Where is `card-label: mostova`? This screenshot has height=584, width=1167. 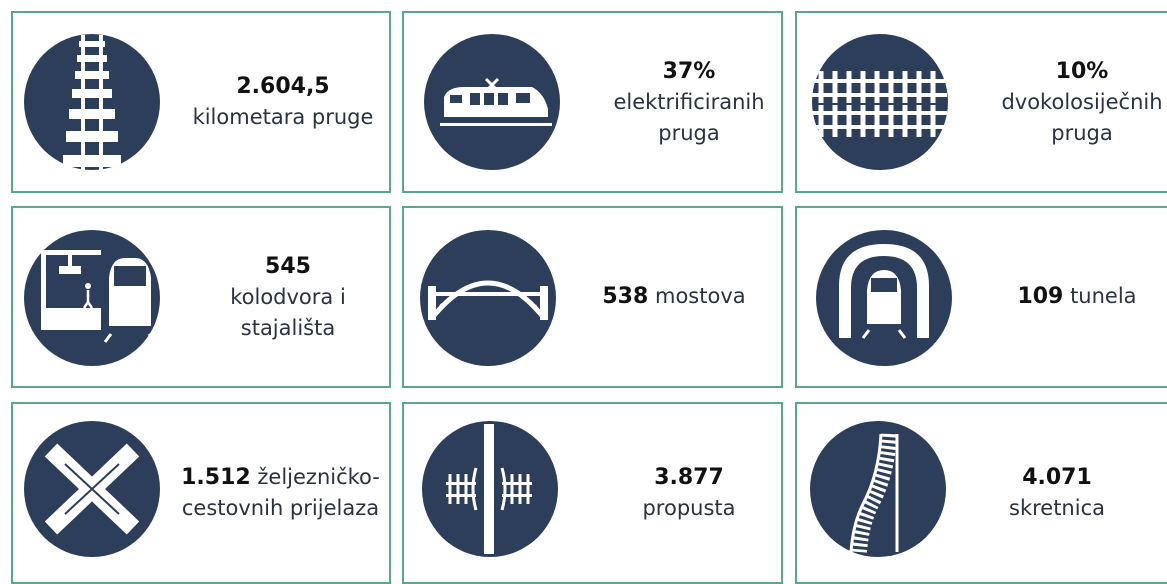
card-label: mostova is located at coordinates (700, 296).